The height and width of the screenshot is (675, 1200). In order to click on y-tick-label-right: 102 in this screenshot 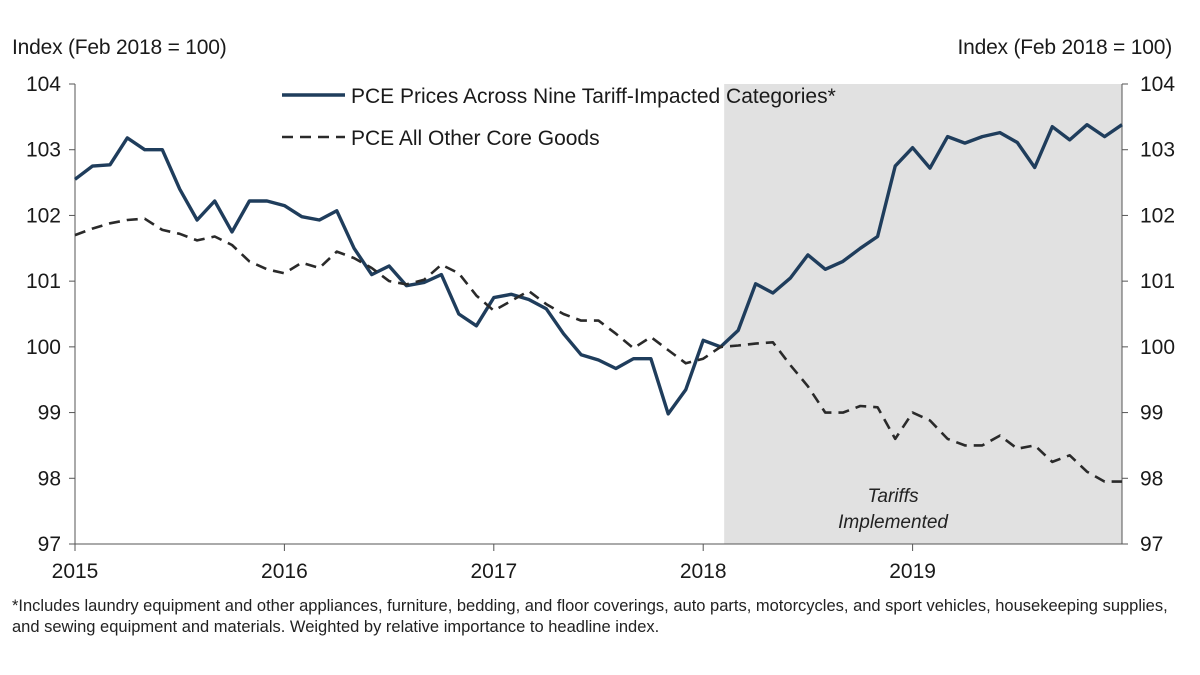, I will do `click(1157, 215)`.